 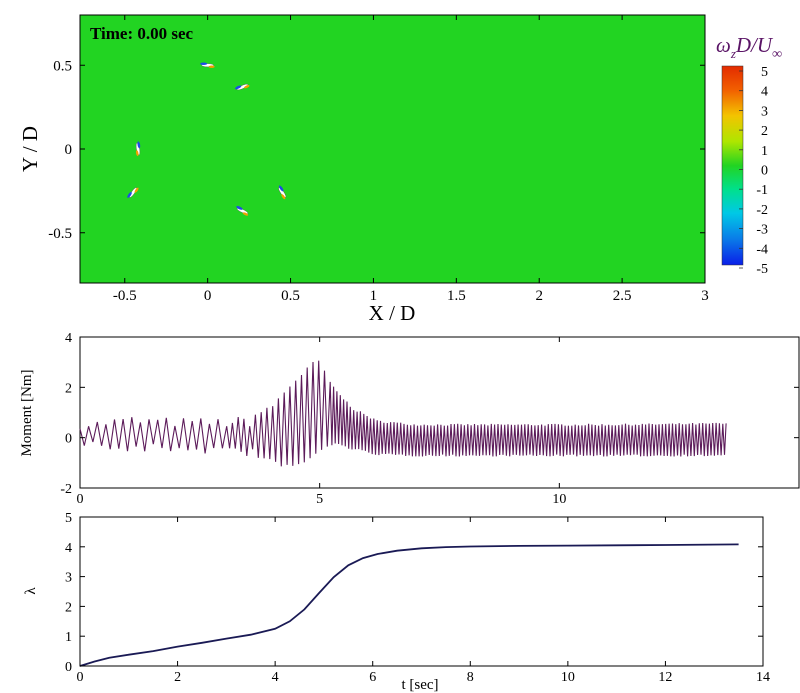 I want to click on lambda-y-tick-label: 4, so click(x=68, y=548).